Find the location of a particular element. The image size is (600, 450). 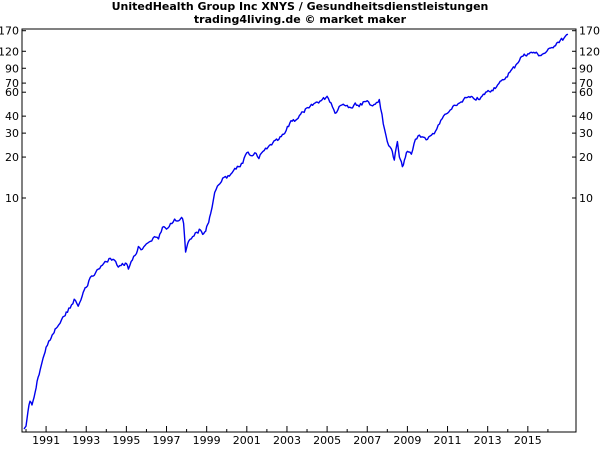

y-tick-label-left: 40 is located at coordinates (12, 116).